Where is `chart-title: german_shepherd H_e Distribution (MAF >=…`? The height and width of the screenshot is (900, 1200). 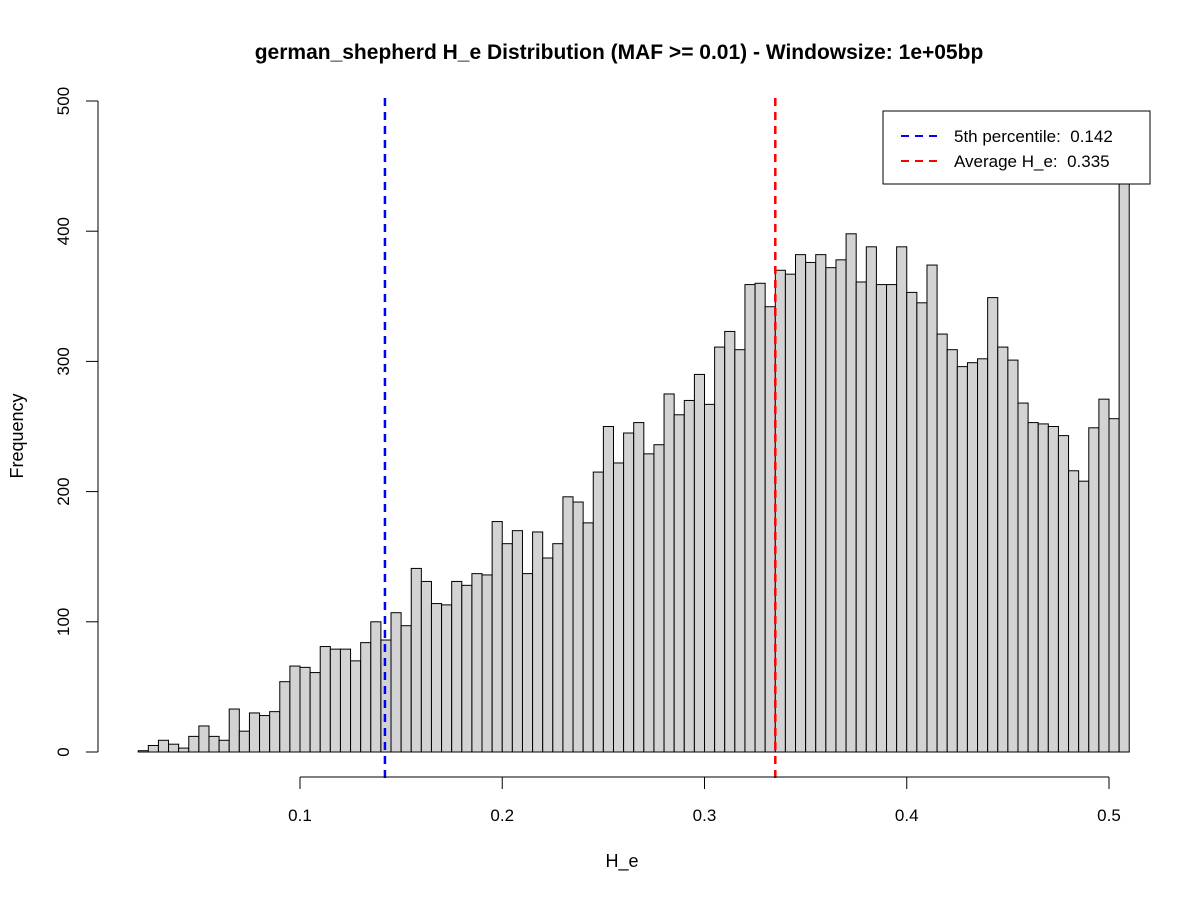
chart-title: german_shepherd H_e Distribution (MAF >=… is located at coordinates (619, 52).